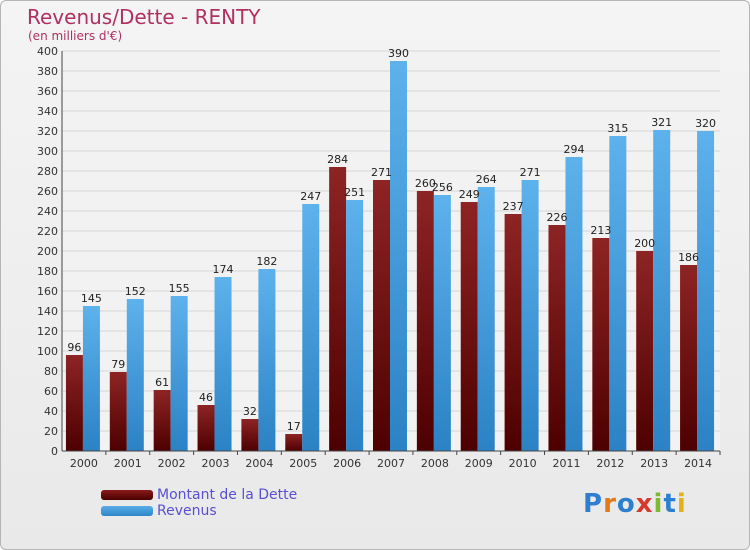  What do you see at coordinates (266, 261) in the screenshot?
I see `data-label-revenus: 182` at bounding box center [266, 261].